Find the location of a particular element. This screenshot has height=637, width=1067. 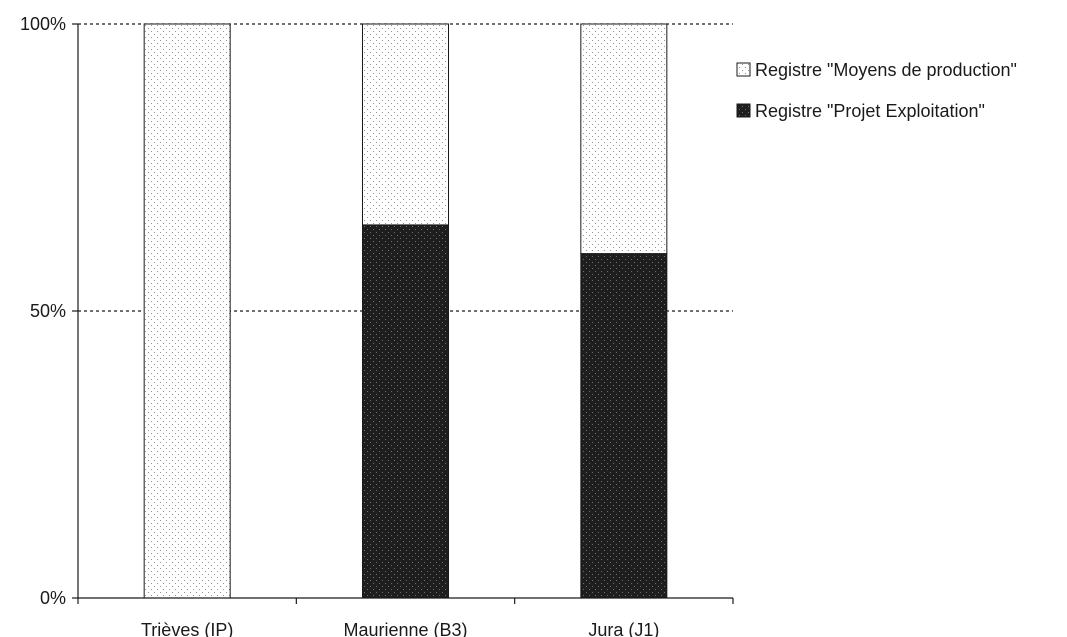

legend-item-projet-exploitation: Registre "Projet Exploitation" is located at coordinates (860, 111).